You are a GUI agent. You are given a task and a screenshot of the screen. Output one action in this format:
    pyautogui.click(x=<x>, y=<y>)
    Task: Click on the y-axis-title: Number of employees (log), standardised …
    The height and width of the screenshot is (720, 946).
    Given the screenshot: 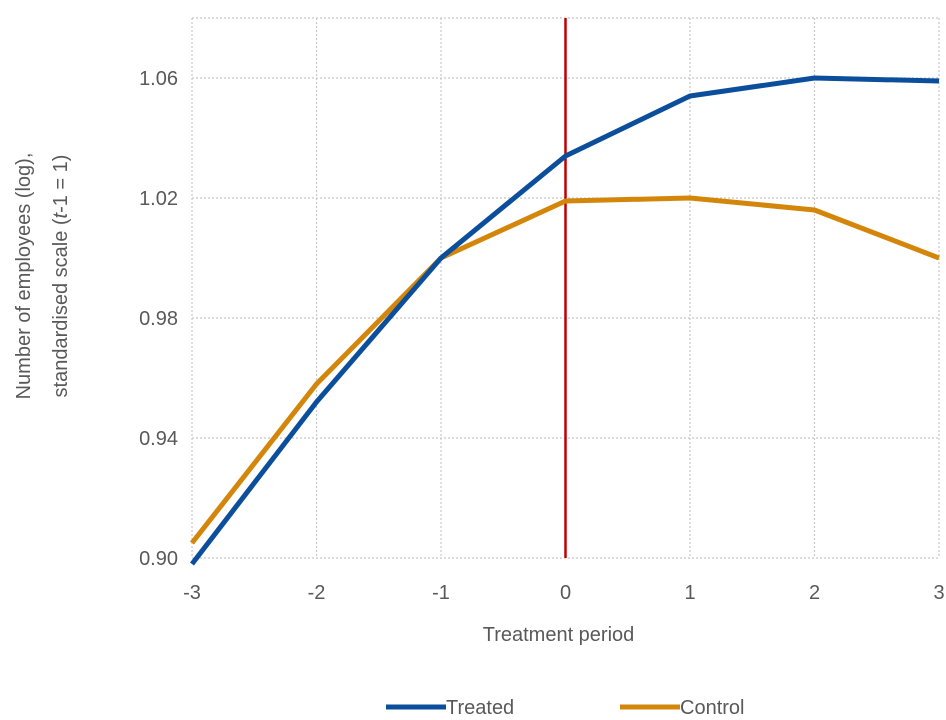 What is the action you would take?
    pyautogui.click(x=42, y=276)
    